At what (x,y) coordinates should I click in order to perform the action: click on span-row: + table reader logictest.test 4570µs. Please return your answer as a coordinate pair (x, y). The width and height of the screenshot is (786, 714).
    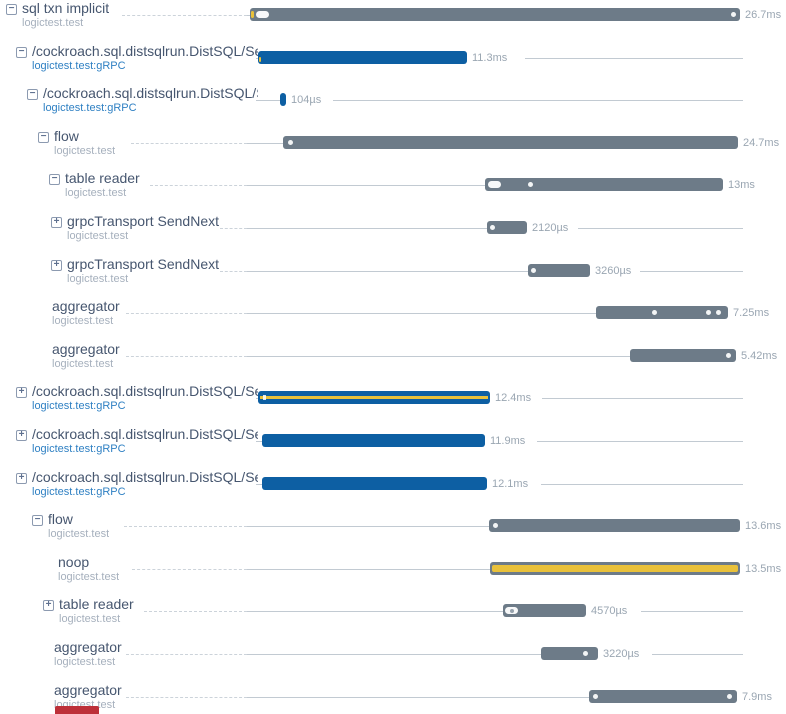
    Looking at the image, I should click on (393, 619).